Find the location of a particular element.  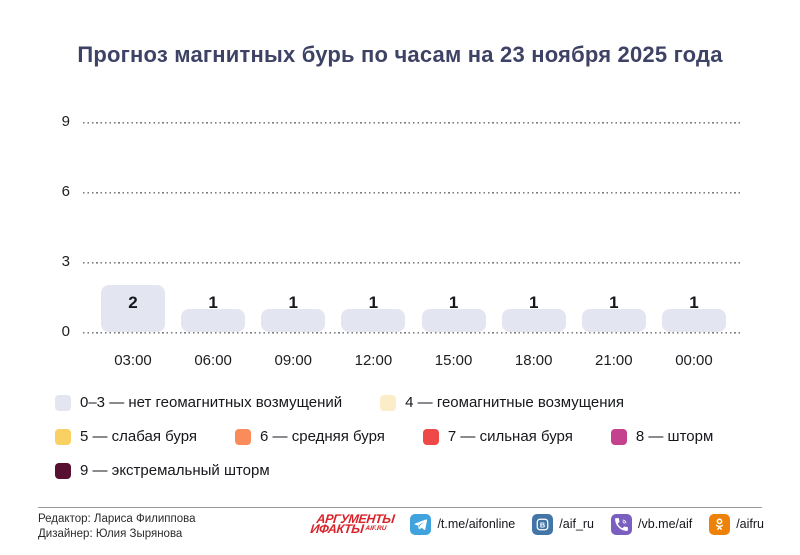

legend-item: 6 — средняя буря is located at coordinates (310, 436).